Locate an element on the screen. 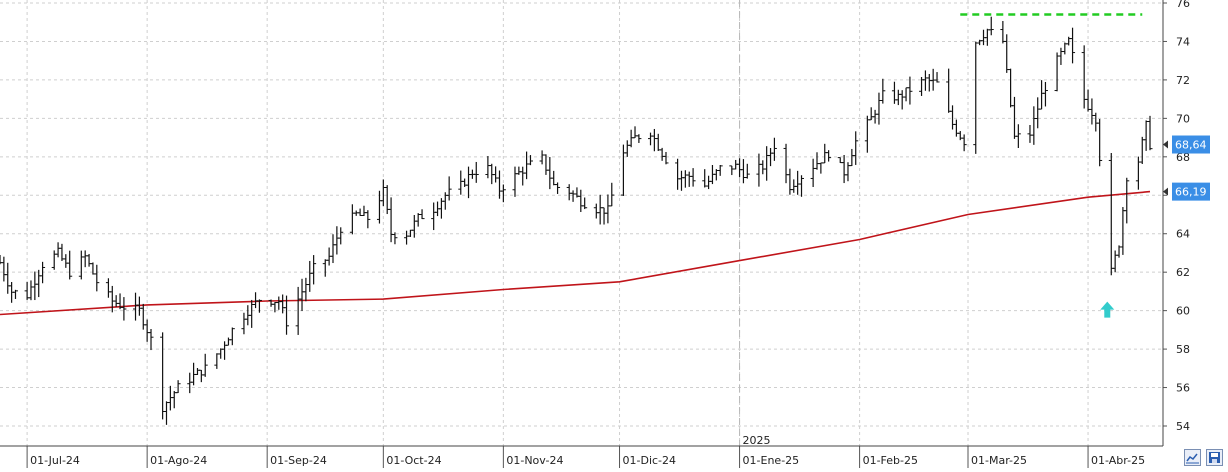 The width and height of the screenshot is (1228, 472). price-badge: 68,64 is located at coordinates (1186, 144).